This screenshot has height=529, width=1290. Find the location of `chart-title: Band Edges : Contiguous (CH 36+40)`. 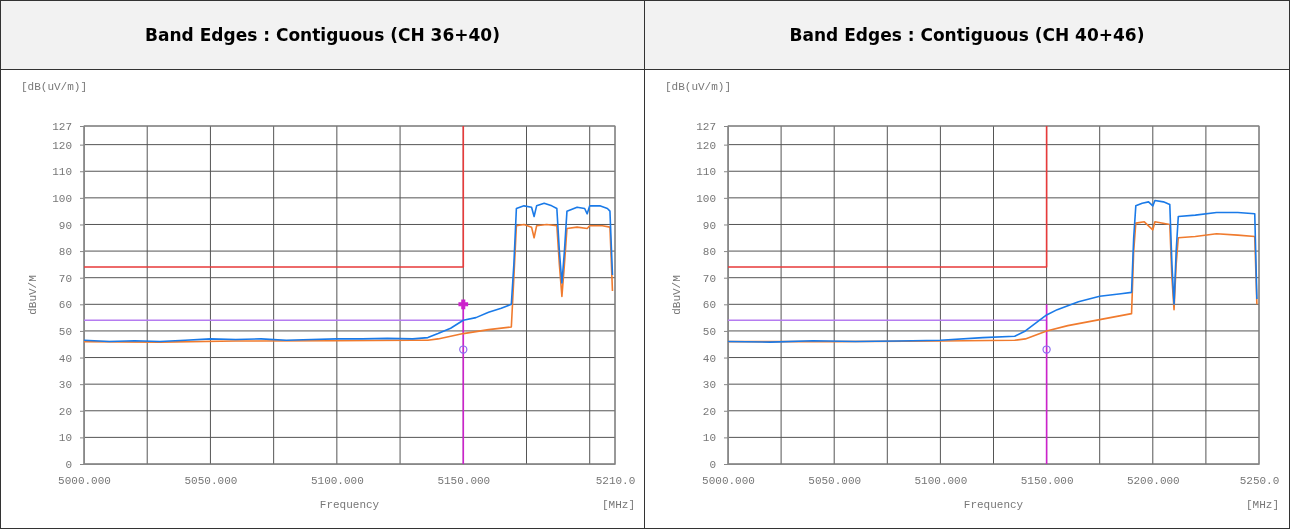

chart-title: Band Edges : Contiguous (CH 36+40) is located at coordinates (322, 35).